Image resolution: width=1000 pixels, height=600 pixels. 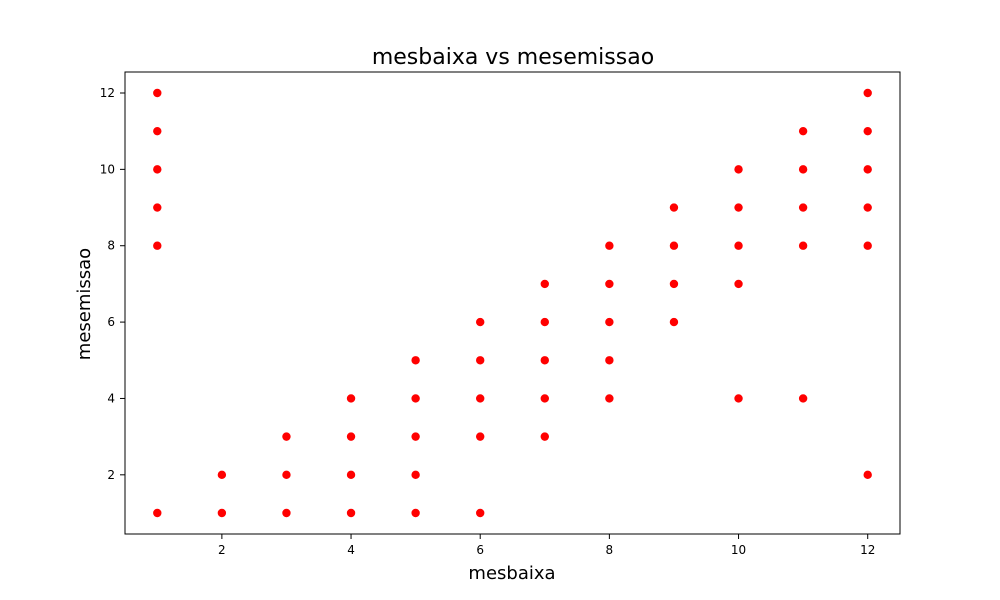 I want to click on x-tick-label: 12, so click(x=867, y=550).